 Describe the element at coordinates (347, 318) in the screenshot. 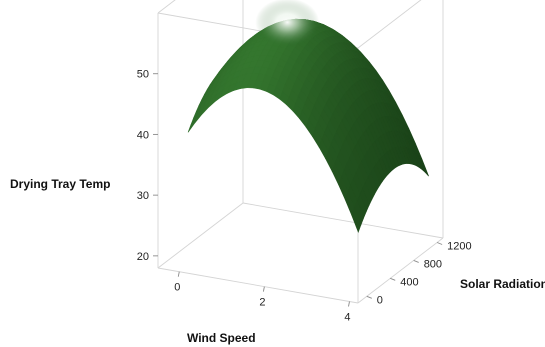

I see `x-tick-label: 4` at that location.